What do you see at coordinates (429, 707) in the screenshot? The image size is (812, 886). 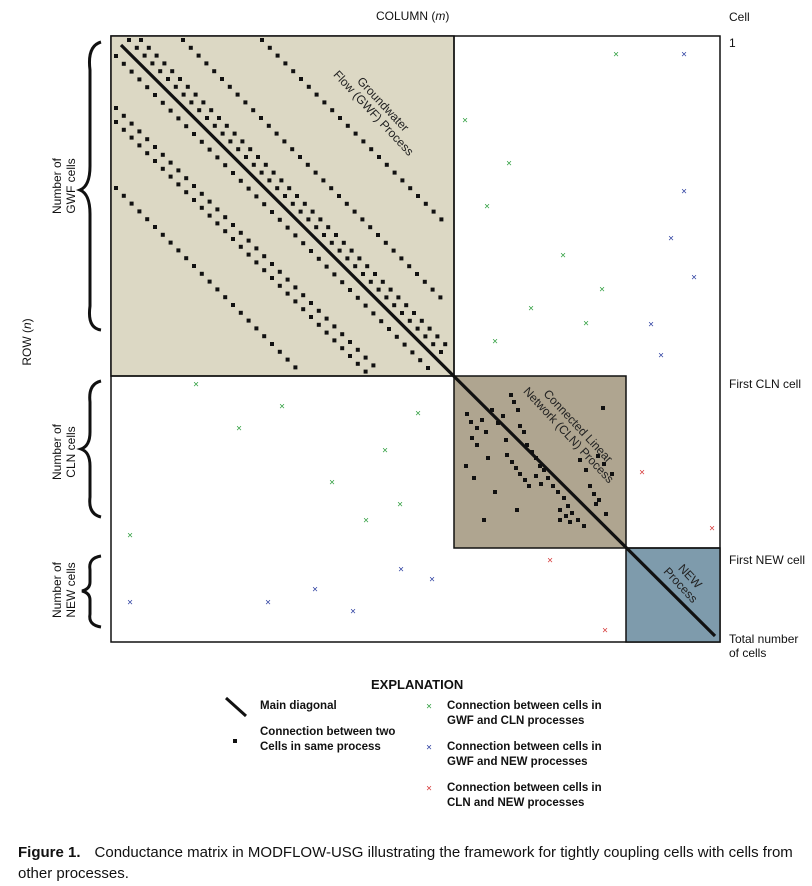 I see `legend-green-x-symbol: ×` at bounding box center [429, 707].